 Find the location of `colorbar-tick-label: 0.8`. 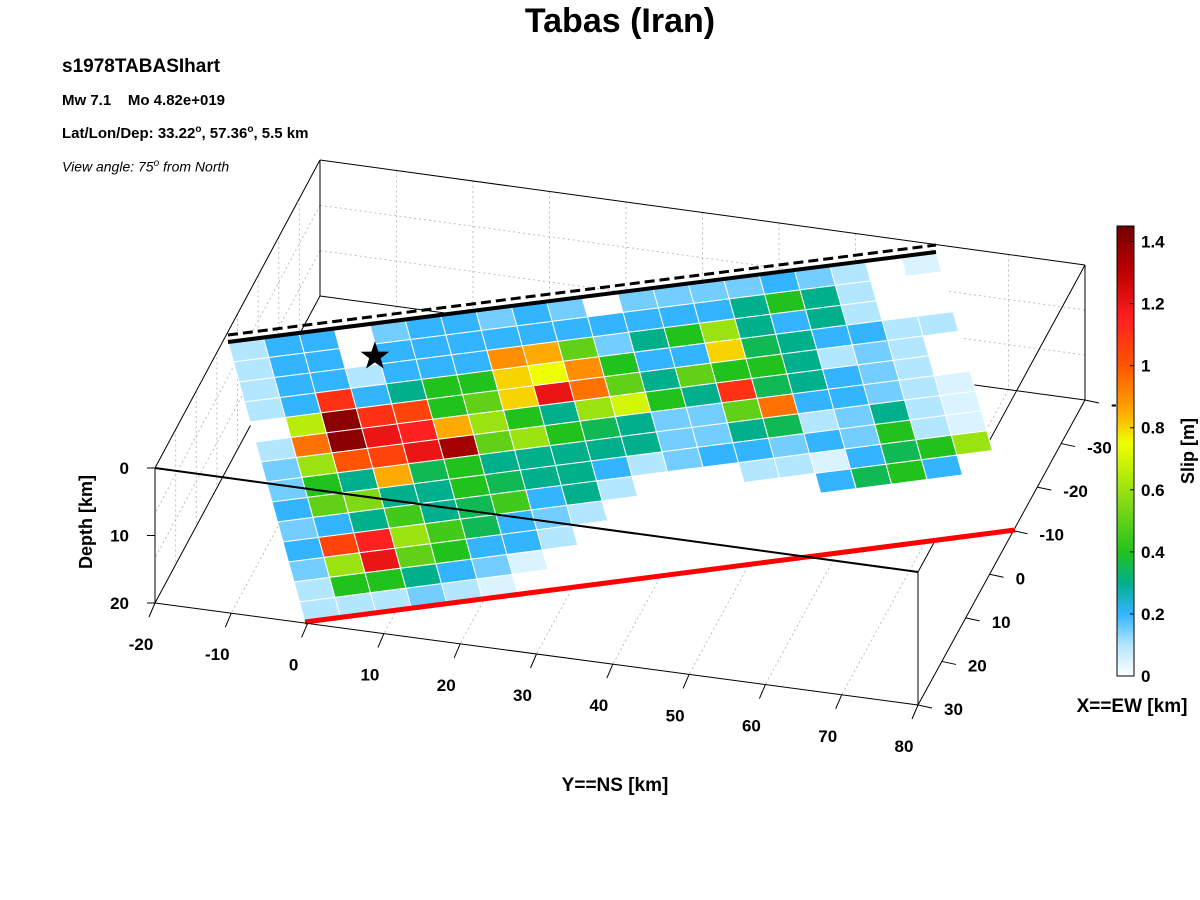

colorbar-tick-label: 0.8 is located at coordinates (1153, 428).